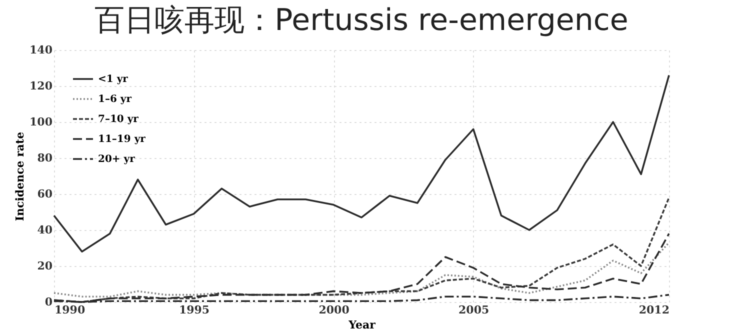 The image size is (730, 334). What do you see at coordinates (41, 122) in the screenshot?
I see `y-tick-label: 100` at bounding box center [41, 122].